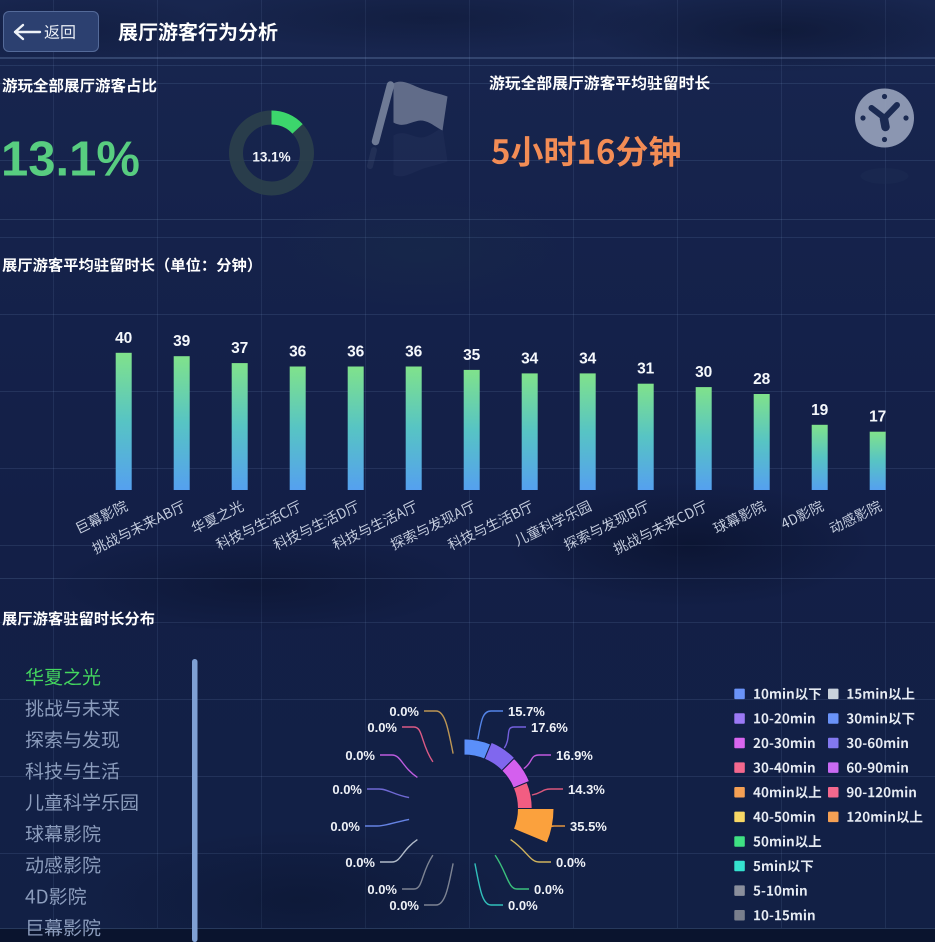 This screenshot has width=935, height=942. What do you see at coordinates (703, 372) in the screenshot?
I see `svg-text: 30` at bounding box center [703, 372].